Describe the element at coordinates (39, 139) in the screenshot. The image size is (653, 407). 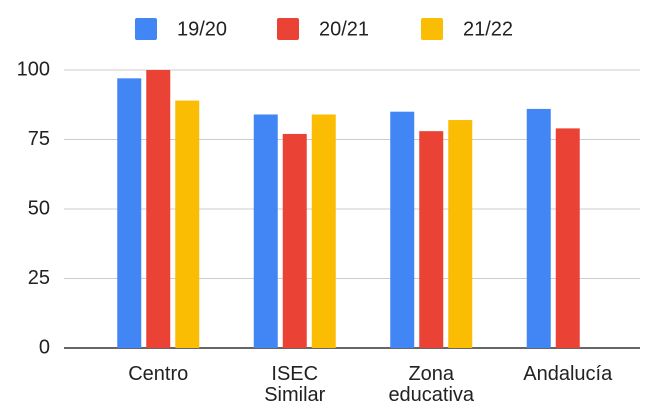
I see `y-tick-label: 75` at that location.